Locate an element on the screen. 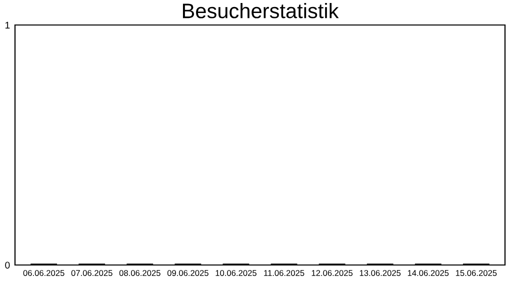 Image resolution: width=520 pixels, height=300 pixels. x-tick-label: 12.06.2025 is located at coordinates (332, 273).